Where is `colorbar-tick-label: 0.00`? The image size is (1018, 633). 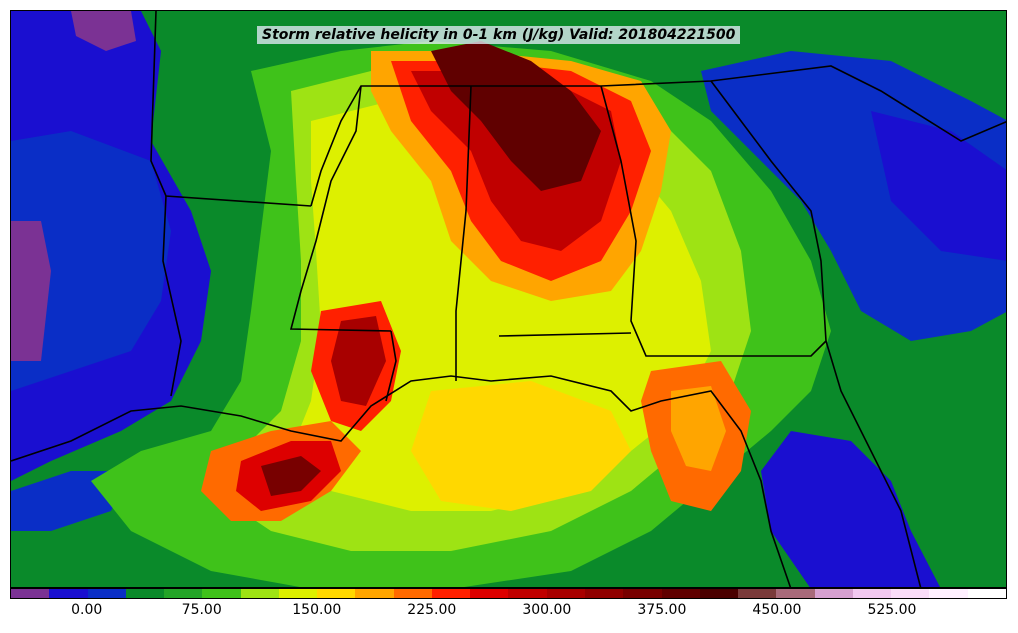
colorbar-tick-label: 0.00 is located at coordinates (87, 610).